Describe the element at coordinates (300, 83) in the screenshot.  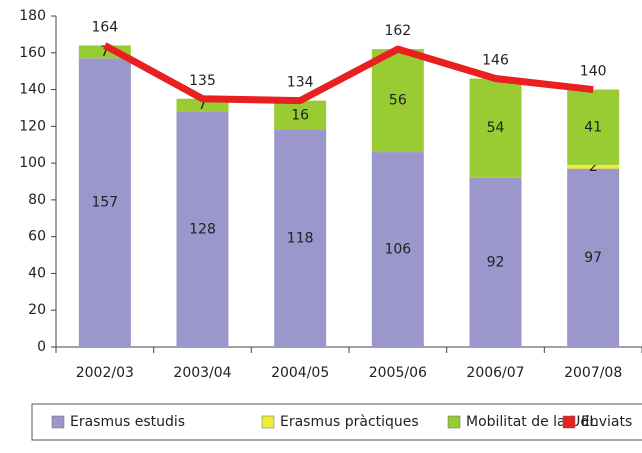
I see `data-label: 134` at that location.